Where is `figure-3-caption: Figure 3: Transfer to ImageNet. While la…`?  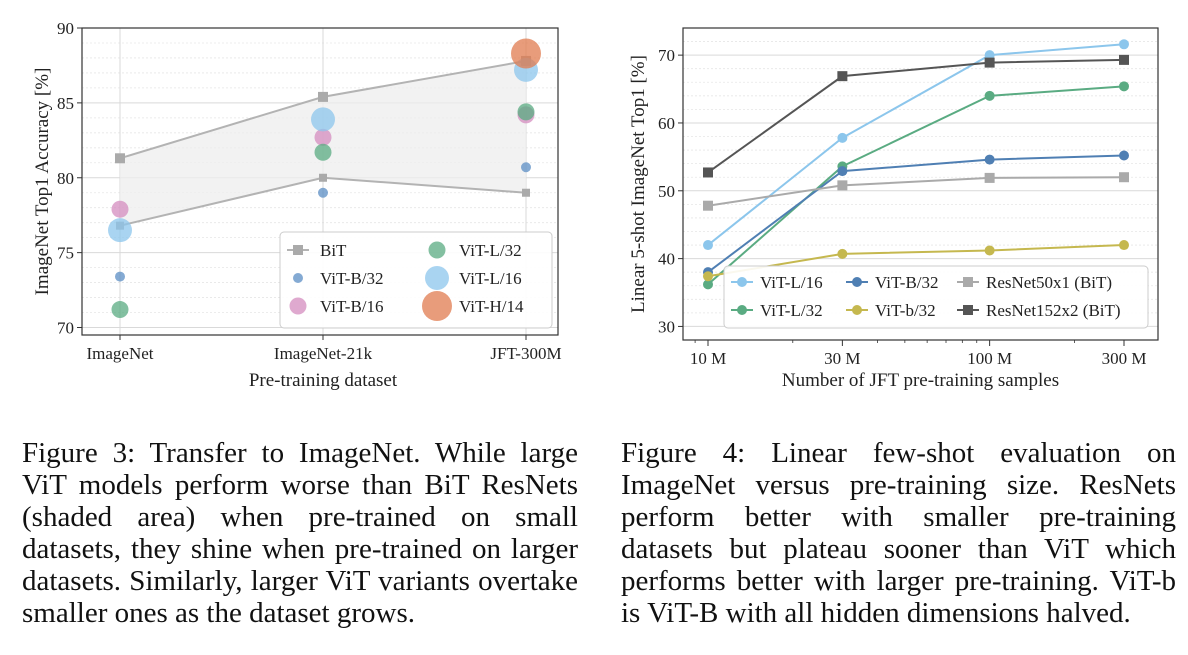 figure-3-caption: Figure 3: Transfer to ImageNet. While la… is located at coordinates (300, 533).